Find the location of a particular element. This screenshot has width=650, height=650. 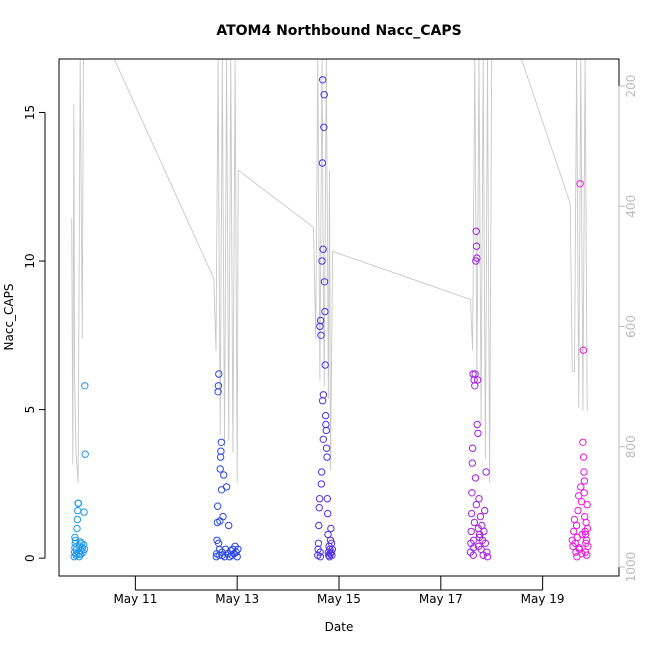

y-right-tick-label: 600 is located at coordinates (631, 326).